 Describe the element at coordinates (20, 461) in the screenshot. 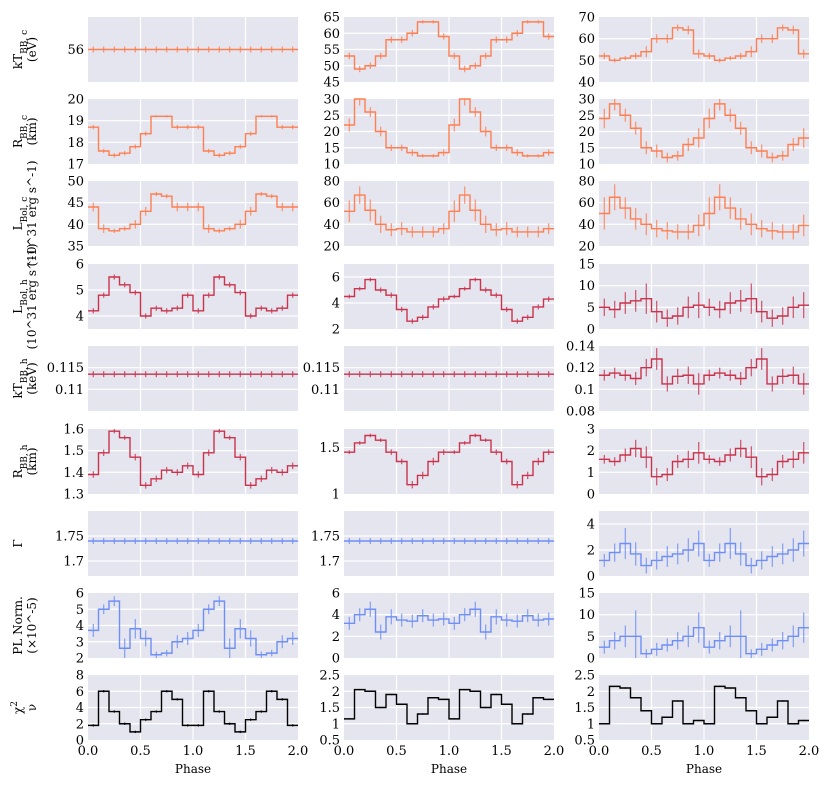

I see `row-label-name: RBB, h` at that location.